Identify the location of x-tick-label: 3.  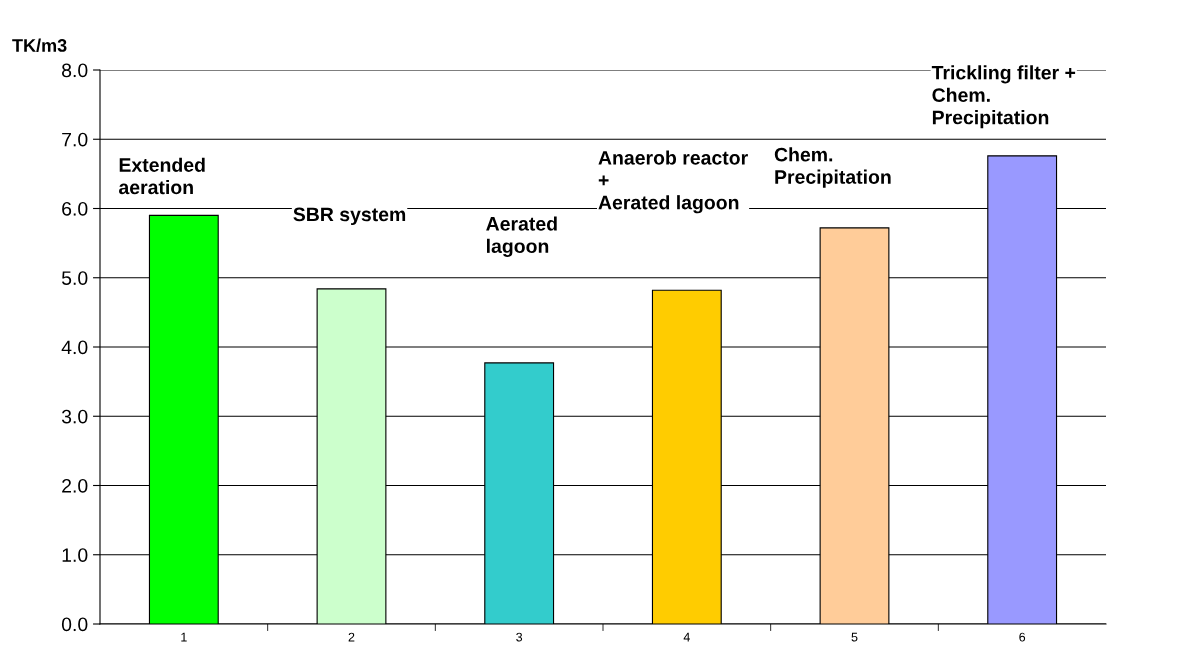
(519, 637).